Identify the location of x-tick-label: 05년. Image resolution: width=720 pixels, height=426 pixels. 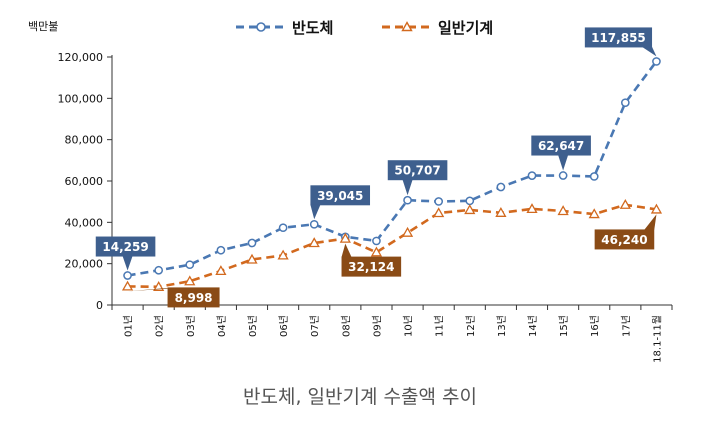
(253, 326).